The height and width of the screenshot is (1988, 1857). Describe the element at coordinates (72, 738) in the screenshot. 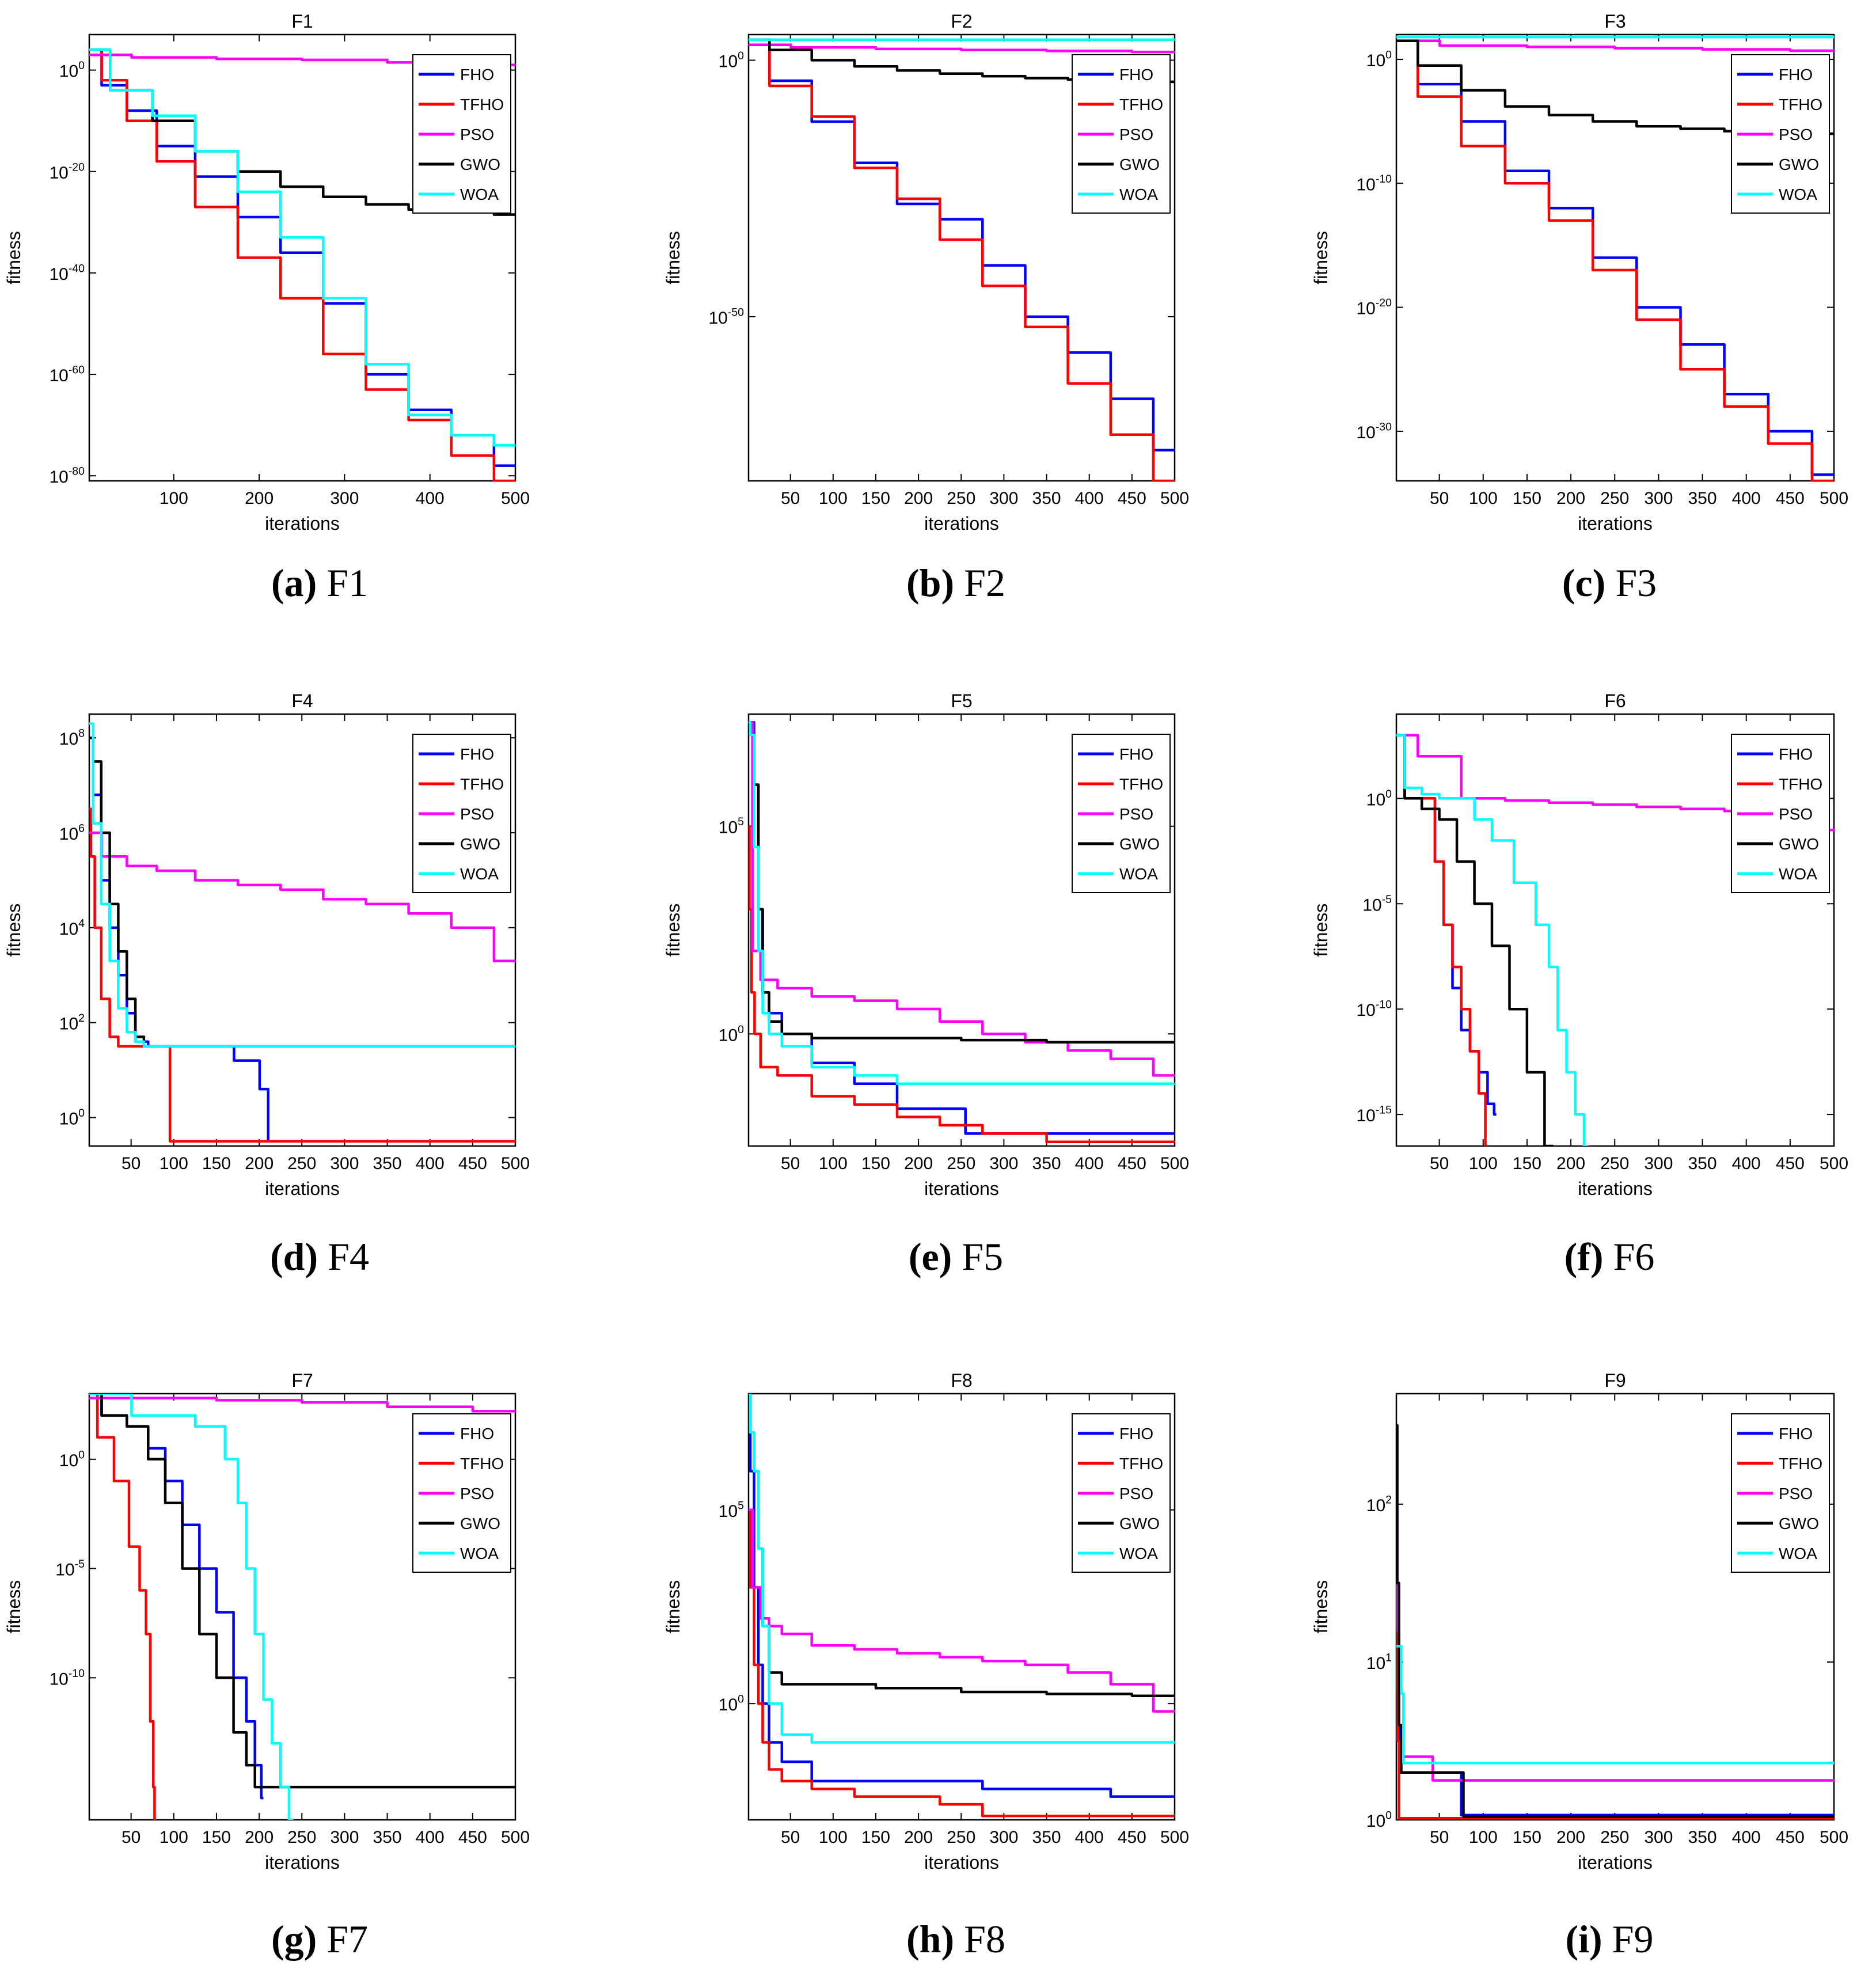

I see `y-tick-label: 10⁸` at that location.